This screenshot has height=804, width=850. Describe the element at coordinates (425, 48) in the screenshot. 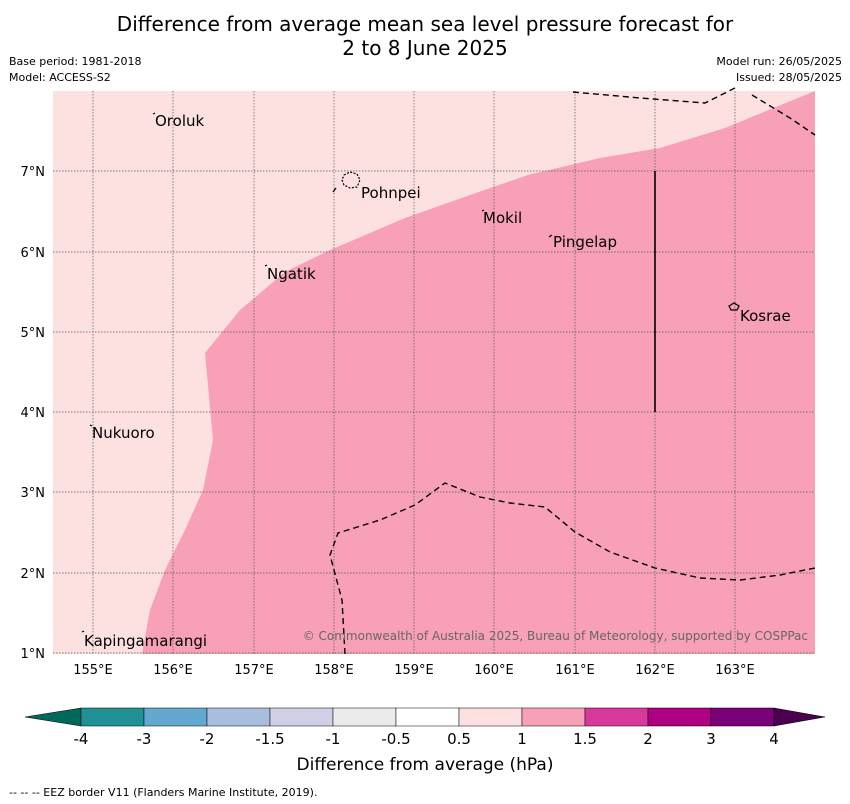

I see `title-line-2: 2 to 8 June 2025` at that location.